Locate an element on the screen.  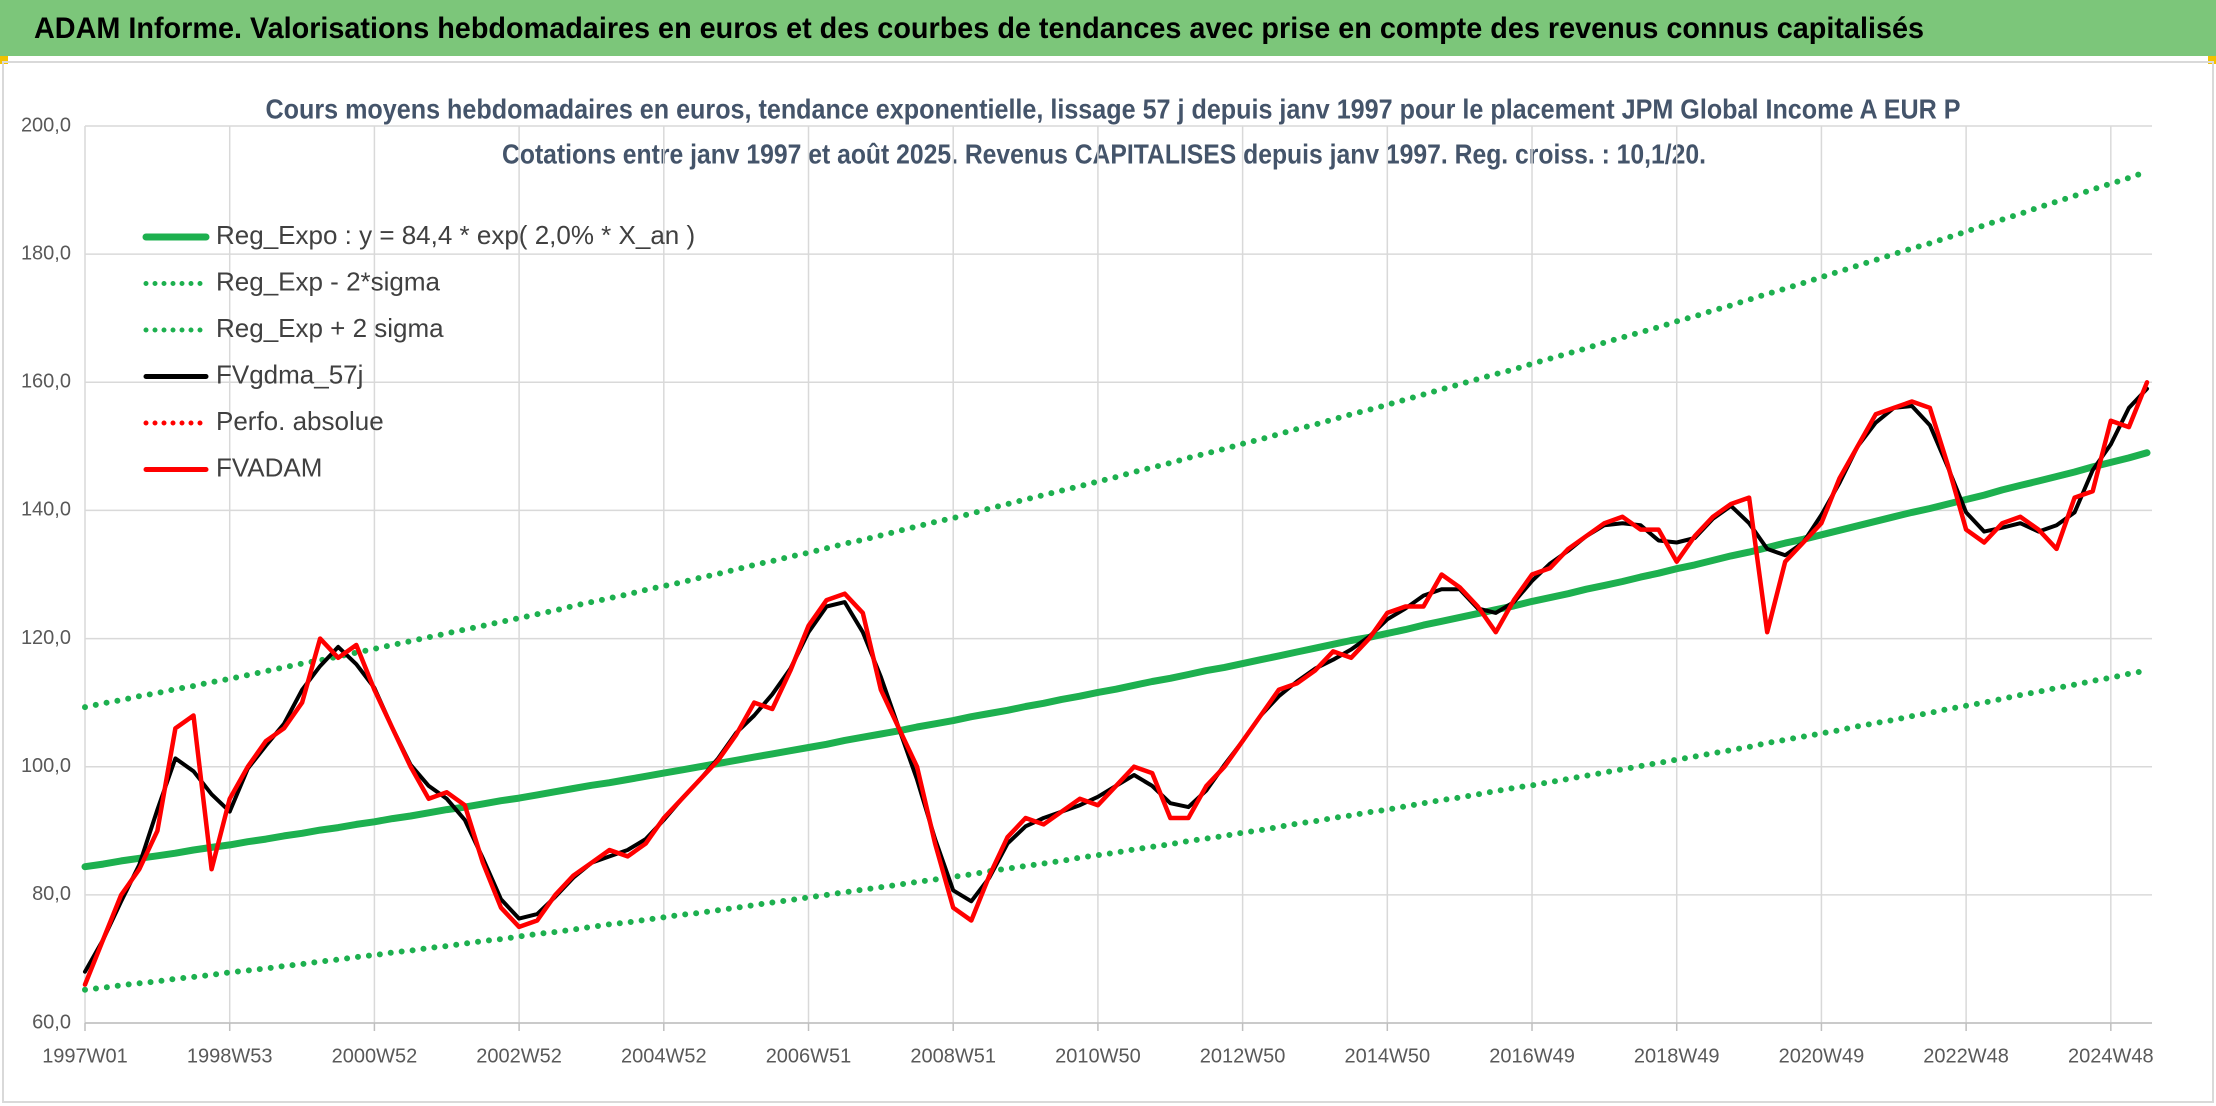
legend-label: Perfo. absolue is located at coordinates (300, 421).